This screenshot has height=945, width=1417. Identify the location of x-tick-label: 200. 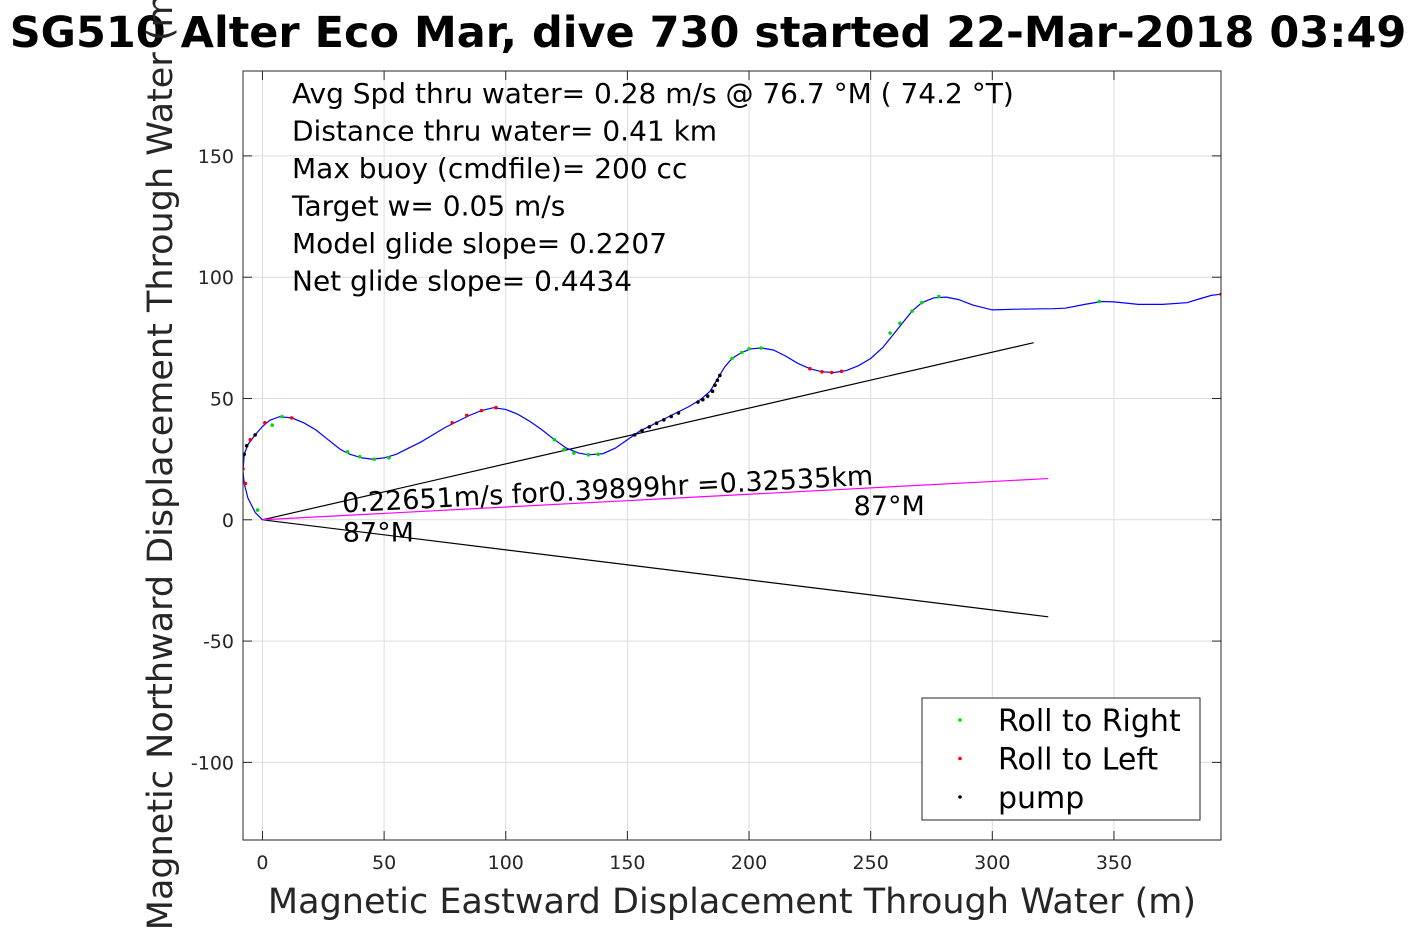
(749, 863).